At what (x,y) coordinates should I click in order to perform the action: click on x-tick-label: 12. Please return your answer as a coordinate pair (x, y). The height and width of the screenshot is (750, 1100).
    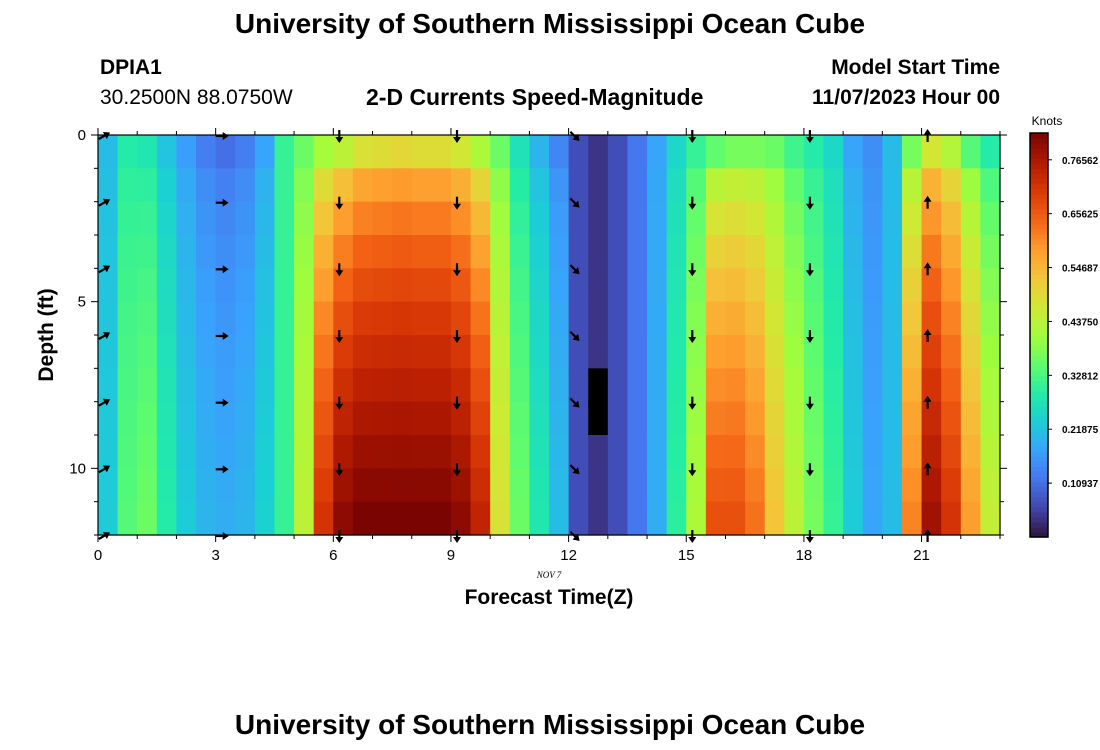
    Looking at the image, I should click on (568, 555).